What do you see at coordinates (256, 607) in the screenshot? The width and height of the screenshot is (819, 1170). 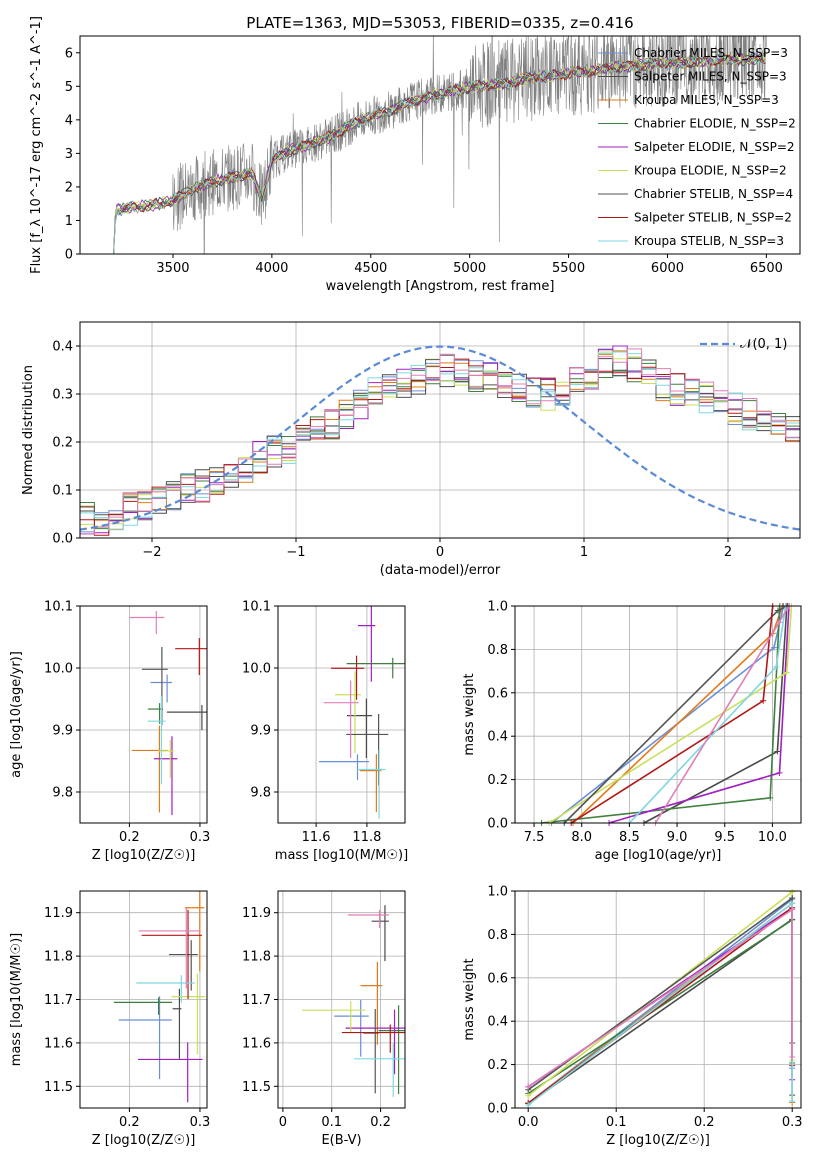 I see `y-tick-label: 10.1` at bounding box center [256, 607].